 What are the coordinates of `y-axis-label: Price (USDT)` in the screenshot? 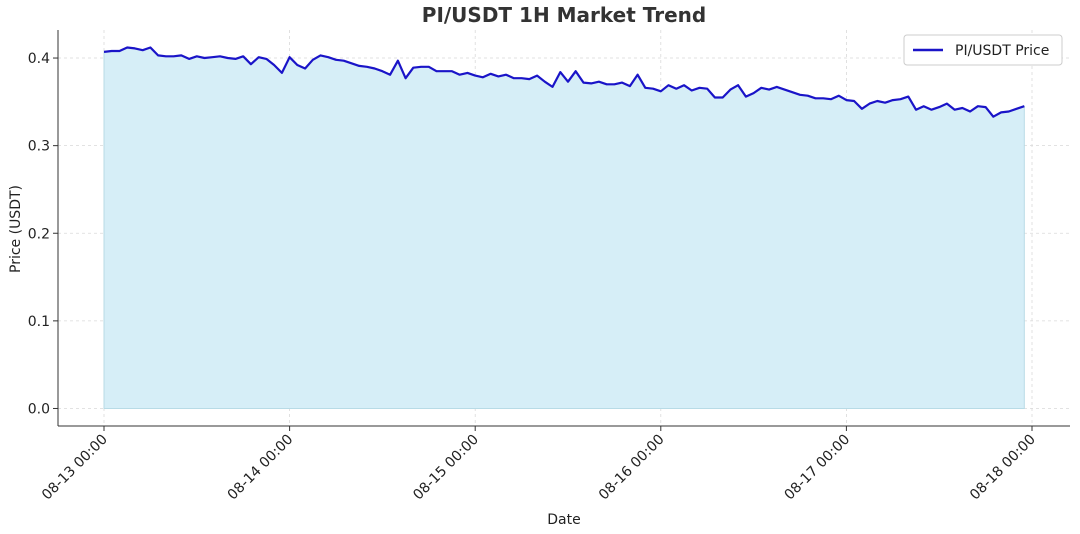 It's located at (16, 229).